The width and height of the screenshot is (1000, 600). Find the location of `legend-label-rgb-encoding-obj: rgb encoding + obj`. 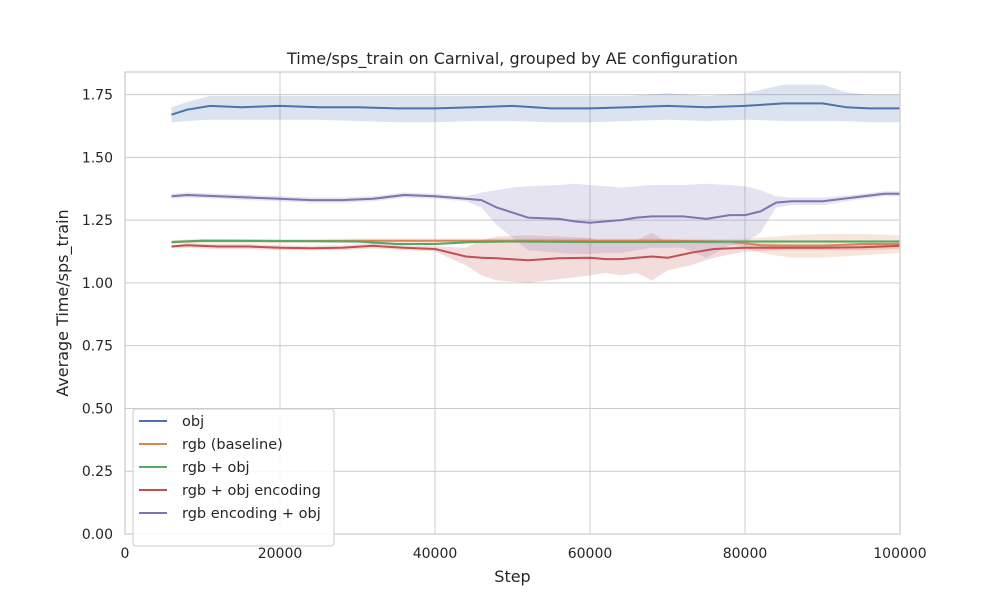

legend-label-rgb-encoding-obj: rgb encoding + obj is located at coordinates (251, 514).